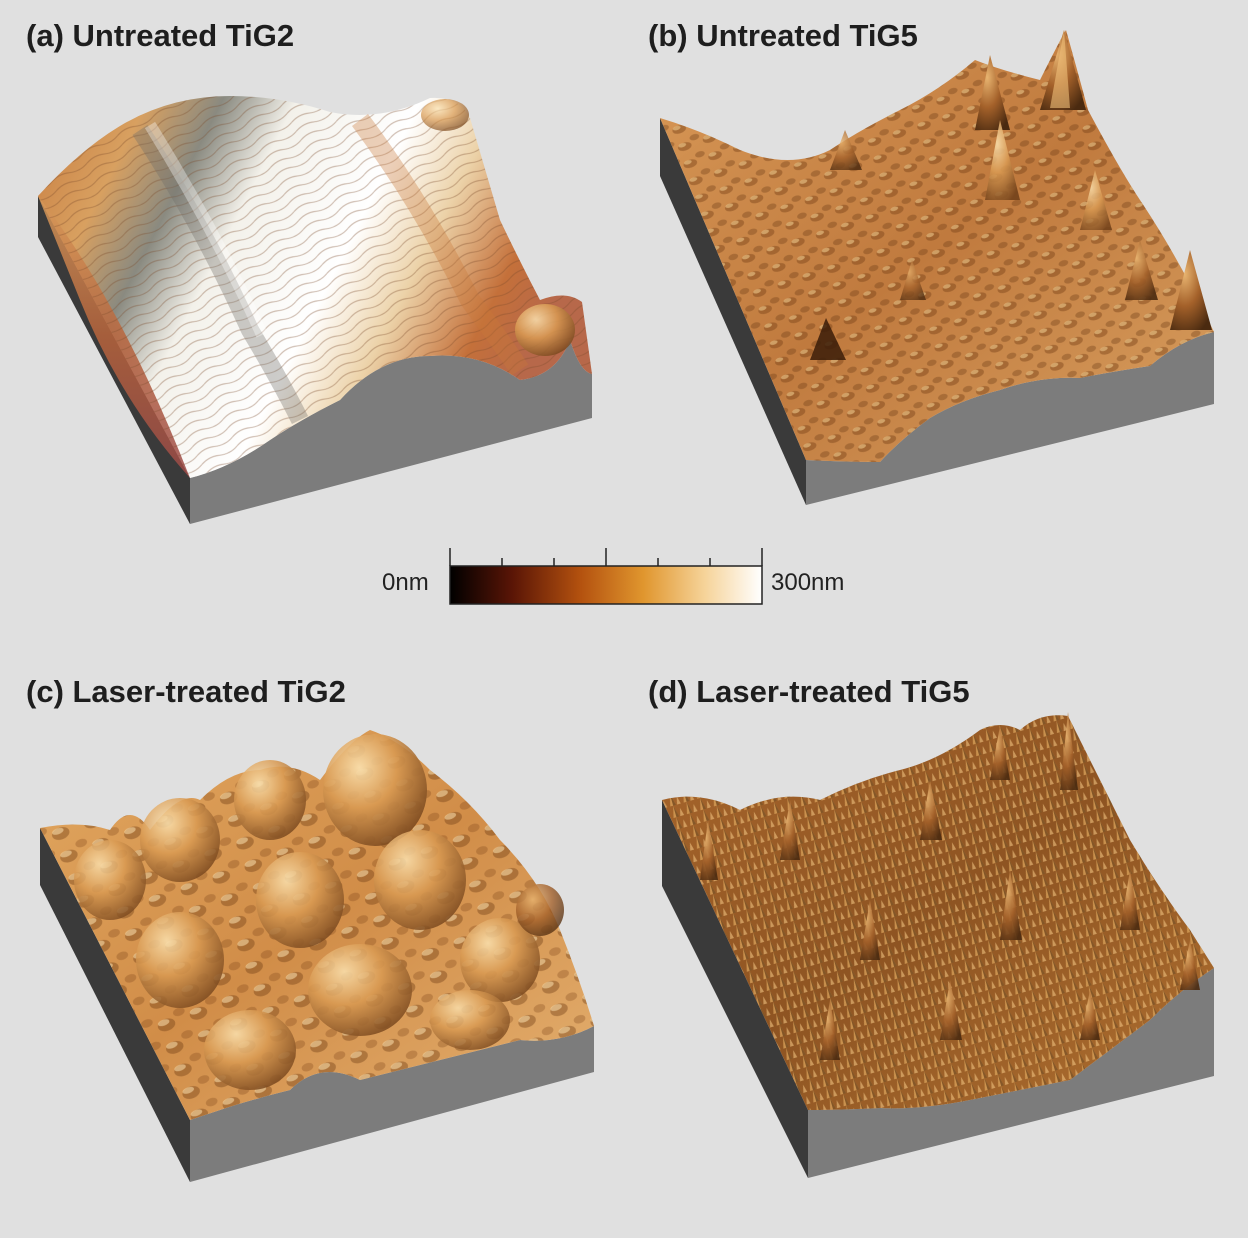 This screenshot has height=1238, width=1248. What do you see at coordinates (186, 691) in the screenshot?
I see `panel-c-label: (c) Laser-treated TiG2` at bounding box center [186, 691].